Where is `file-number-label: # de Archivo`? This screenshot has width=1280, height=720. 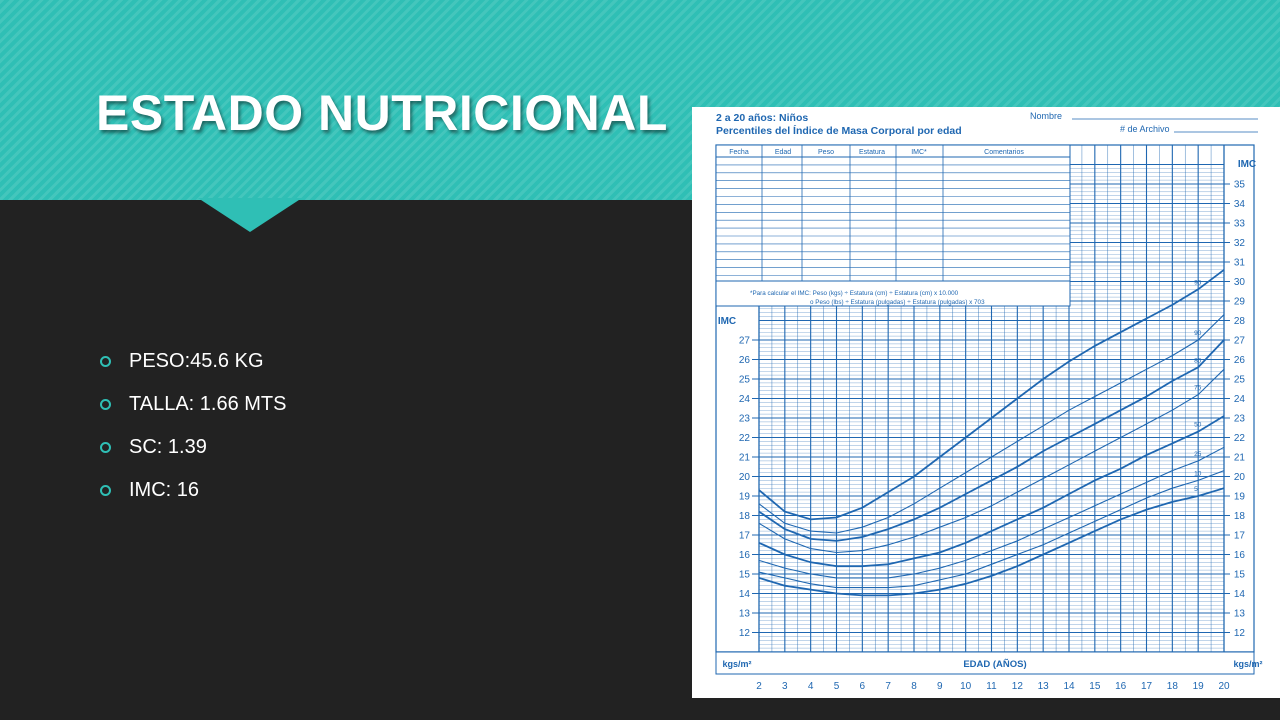
file-number-label: # de Archivo is located at coordinates (1145, 129).